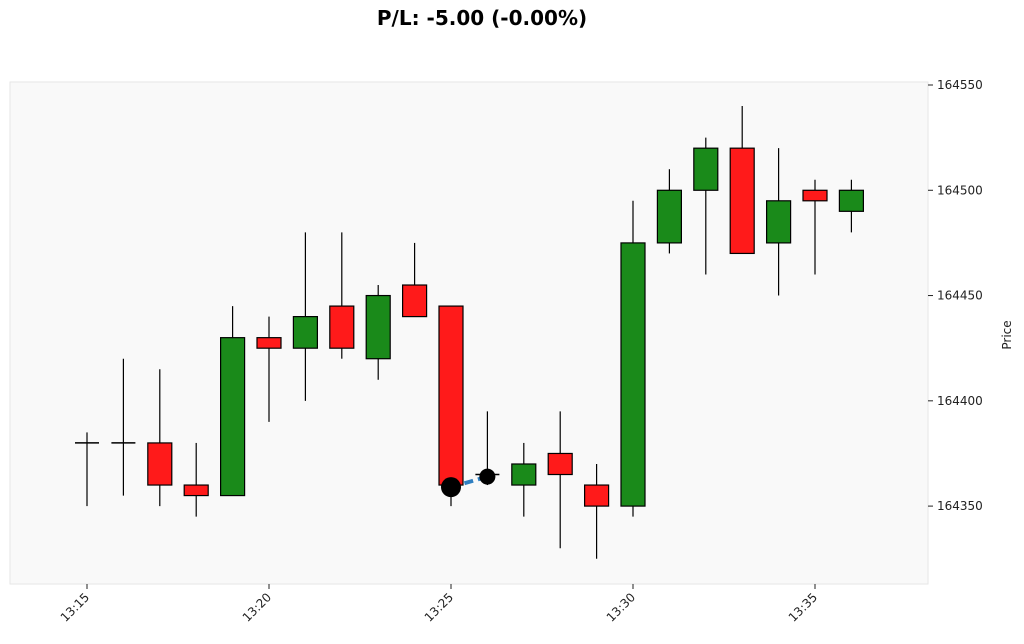 The height and width of the screenshot is (644, 1024). I want to click on y-tick-label: 164350, so click(960, 506).